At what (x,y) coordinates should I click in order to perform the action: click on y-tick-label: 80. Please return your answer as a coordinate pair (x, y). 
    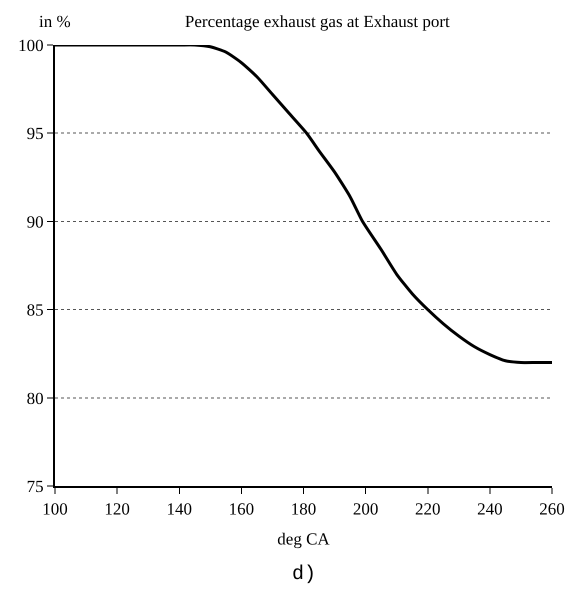
    Looking at the image, I should click on (35, 398).